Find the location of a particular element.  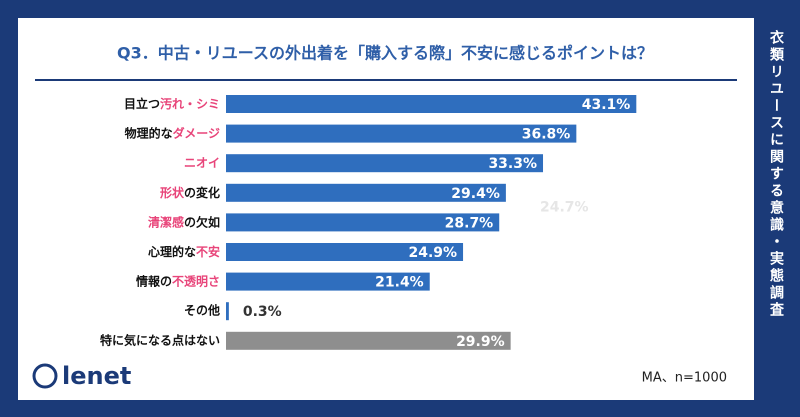

category-label: 物理的なダメージ is located at coordinates (172, 132).